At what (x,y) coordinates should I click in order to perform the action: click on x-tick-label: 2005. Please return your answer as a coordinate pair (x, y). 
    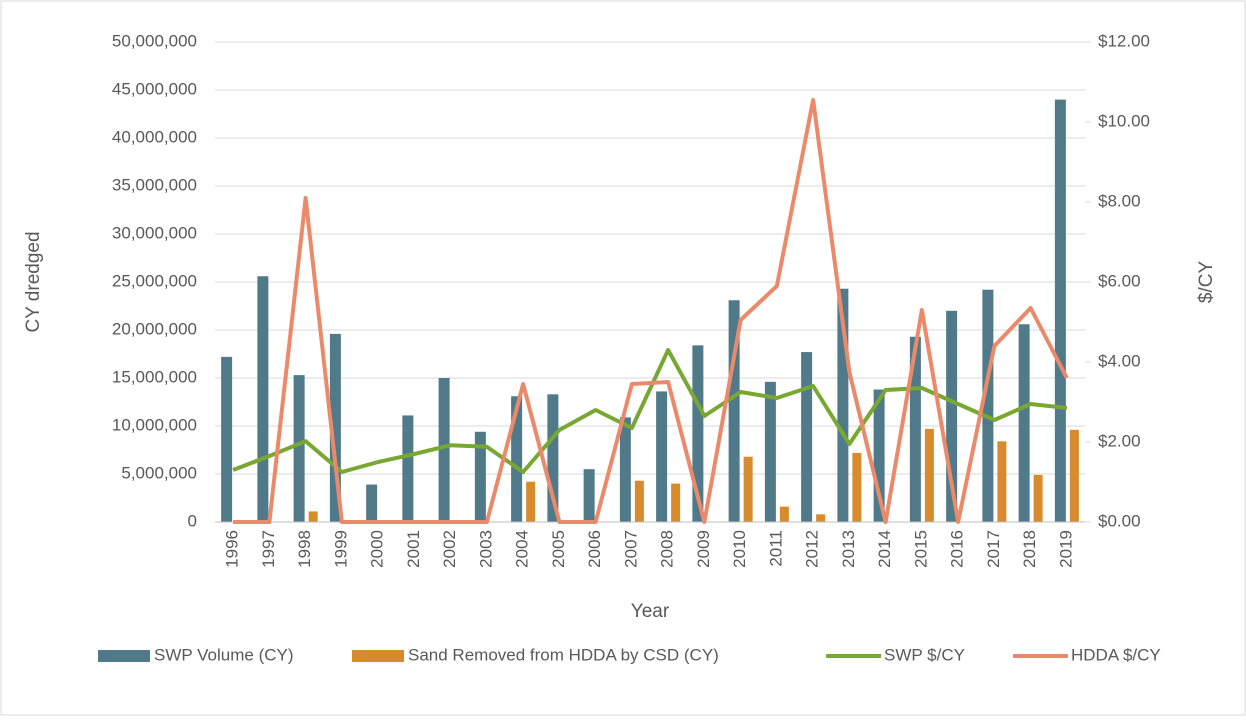
    Looking at the image, I should click on (558, 549).